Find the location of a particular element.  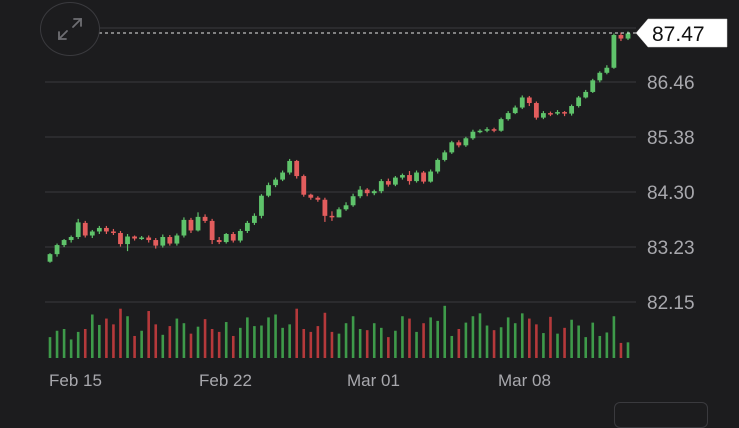

volume-bars is located at coordinates (339, 331).